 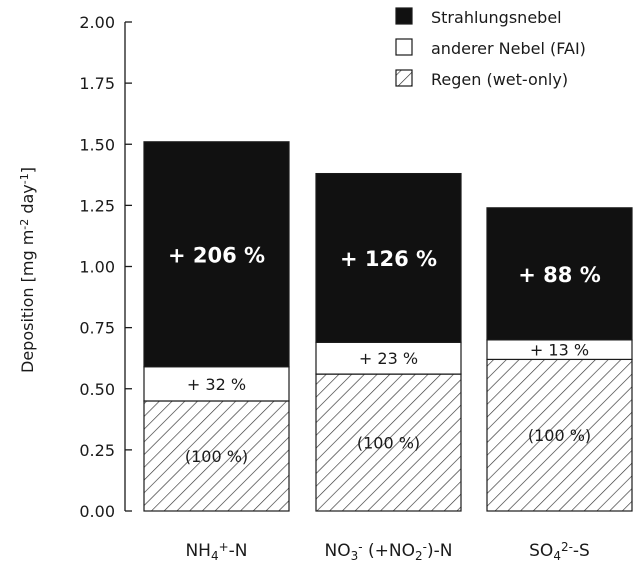 What do you see at coordinates (216, 551) in the screenshot?
I see `category-label: NH4+-N` at bounding box center [216, 551].